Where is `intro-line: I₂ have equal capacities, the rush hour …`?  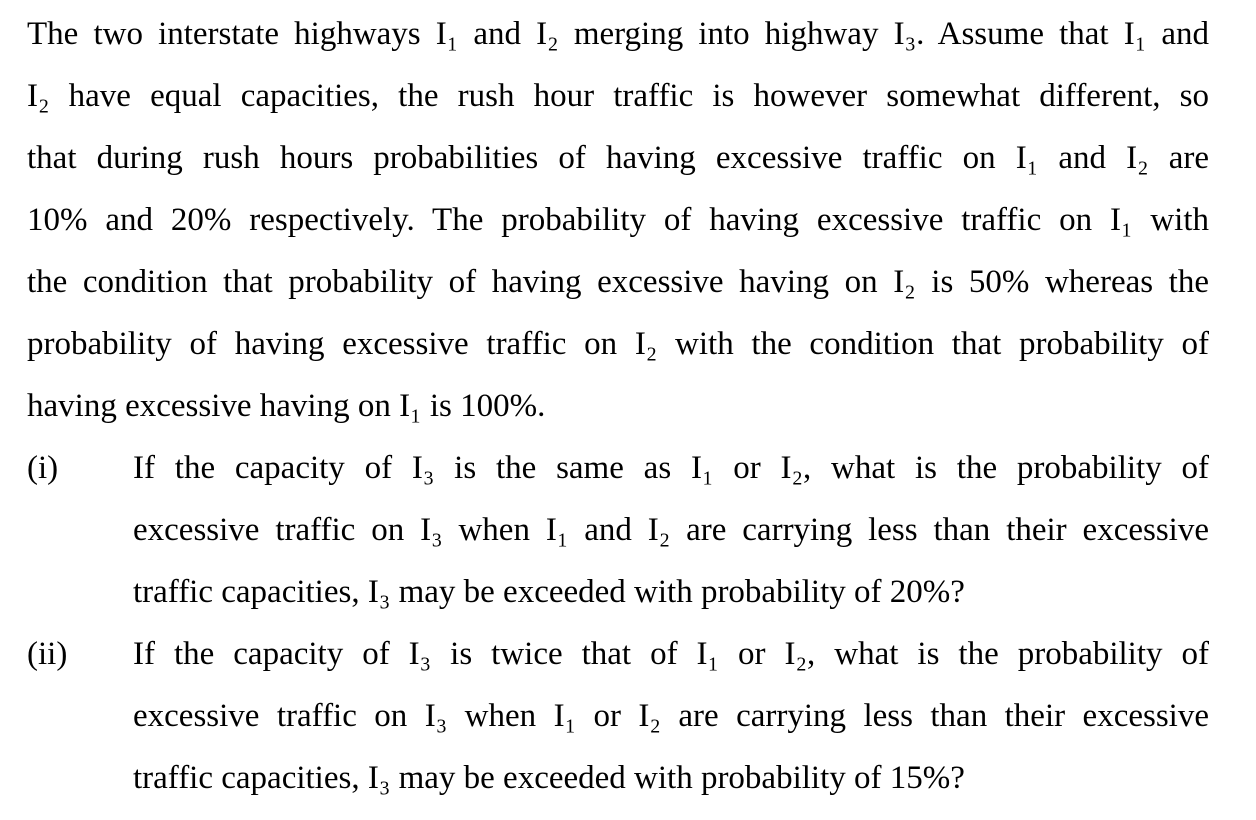
intro-line: I₂ have equal capacities, the rush hour … is located at coordinates (618, 96).